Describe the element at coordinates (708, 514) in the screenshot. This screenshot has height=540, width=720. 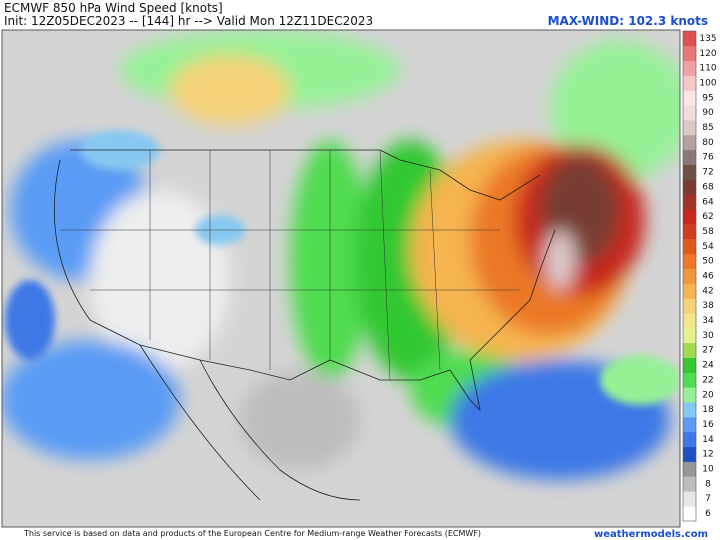
I see `colorbar-label: 6` at that location.